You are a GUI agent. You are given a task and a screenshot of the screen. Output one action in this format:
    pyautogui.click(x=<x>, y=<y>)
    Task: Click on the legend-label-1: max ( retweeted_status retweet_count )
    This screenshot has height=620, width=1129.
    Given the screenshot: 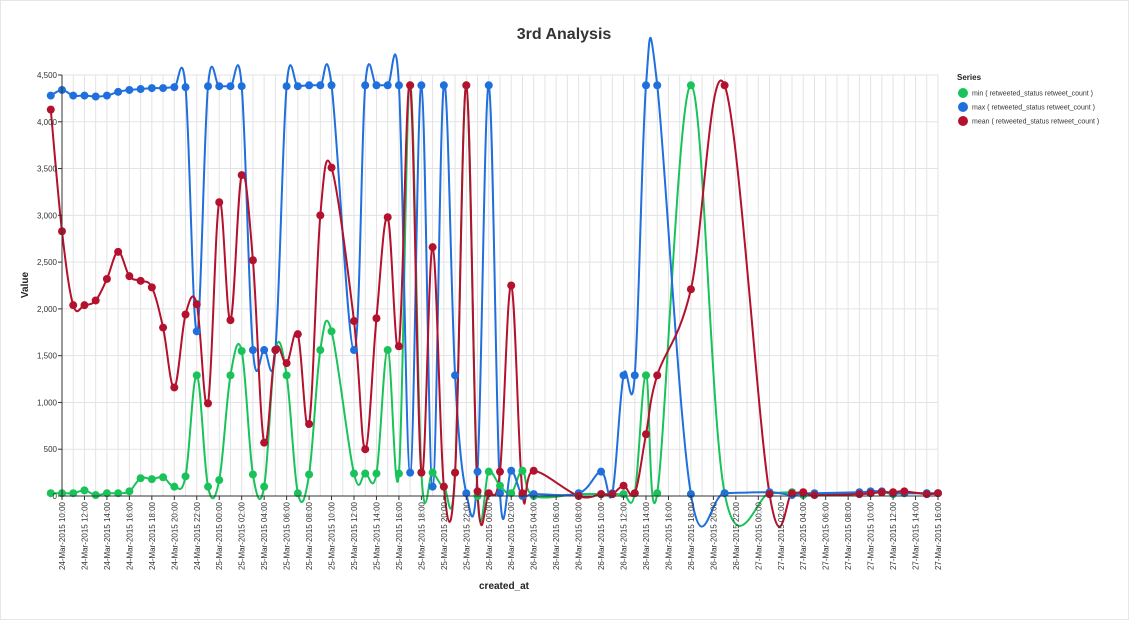 What is the action you would take?
    pyautogui.click(x=1033, y=108)
    